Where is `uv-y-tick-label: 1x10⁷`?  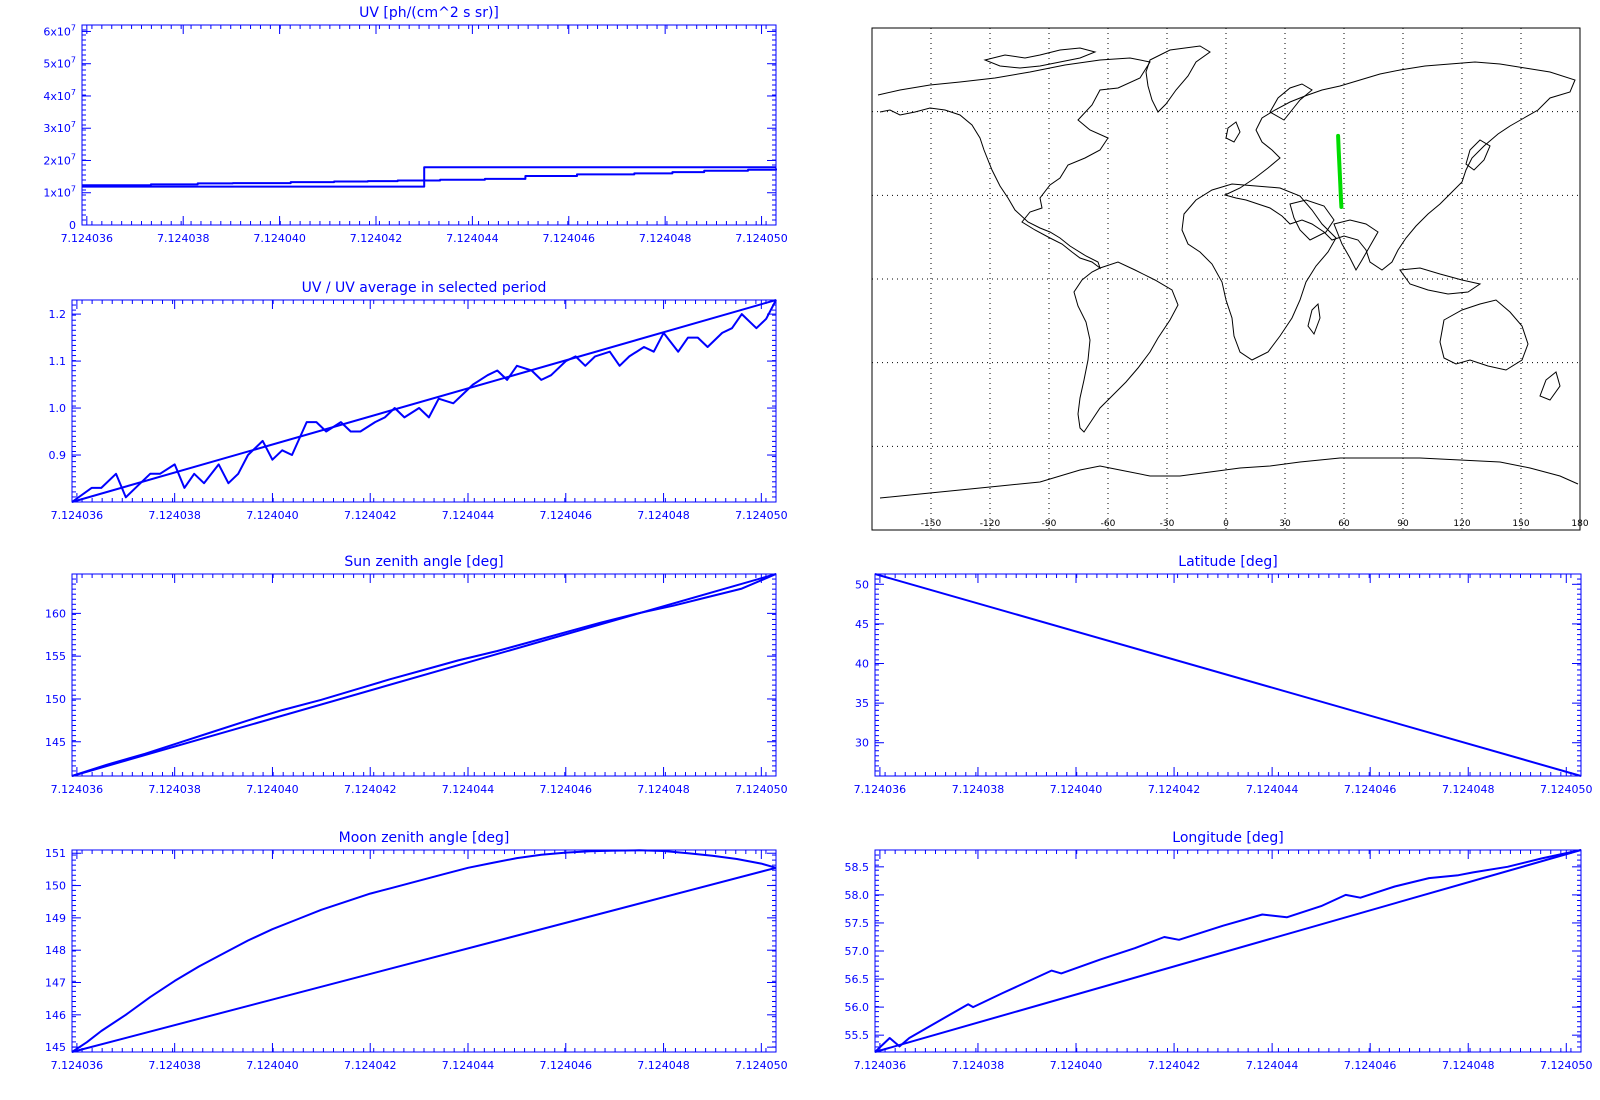 uv-y-tick-label: 1x10⁷ is located at coordinates (59, 192).